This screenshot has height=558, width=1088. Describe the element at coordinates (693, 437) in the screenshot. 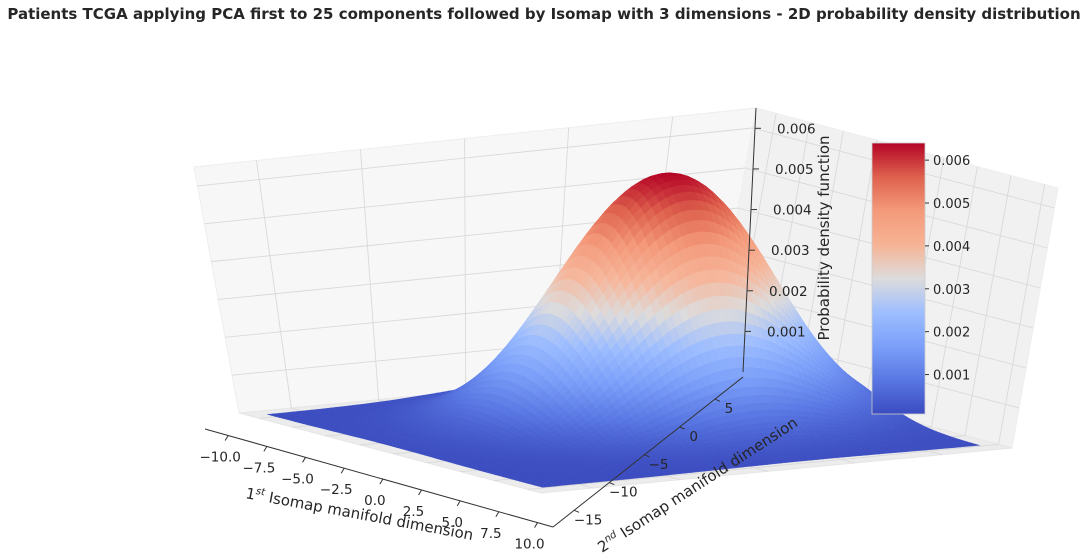

I see `y-tick-label: 0` at that location.